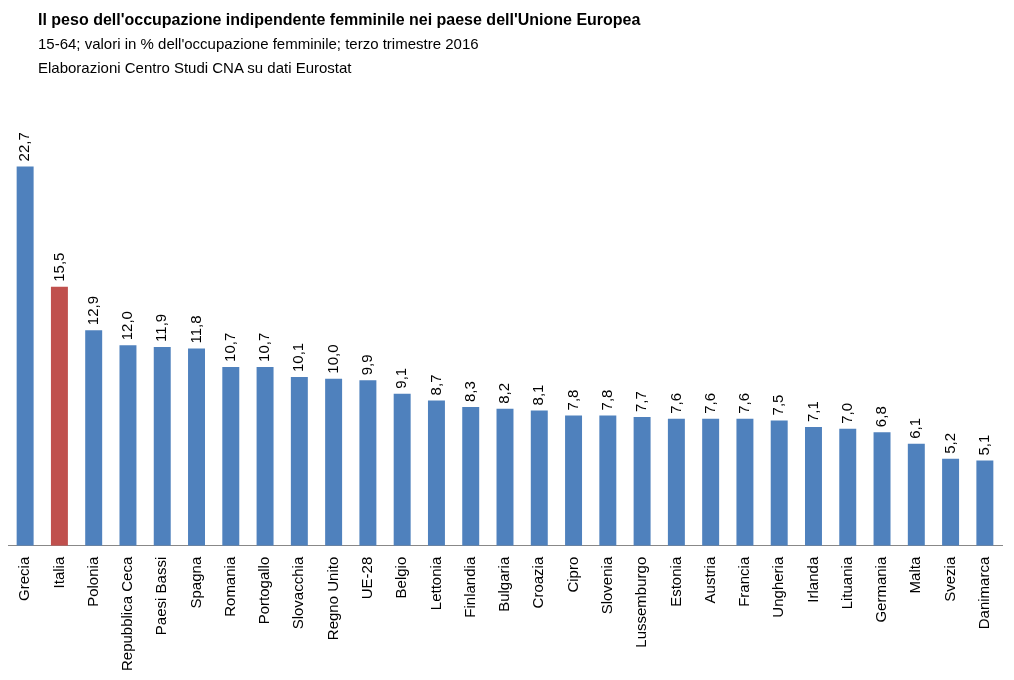 The height and width of the screenshot is (680, 1014). Describe the element at coordinates (127, 326) in the screenshot. I see `data-label: 12,0` at that location.